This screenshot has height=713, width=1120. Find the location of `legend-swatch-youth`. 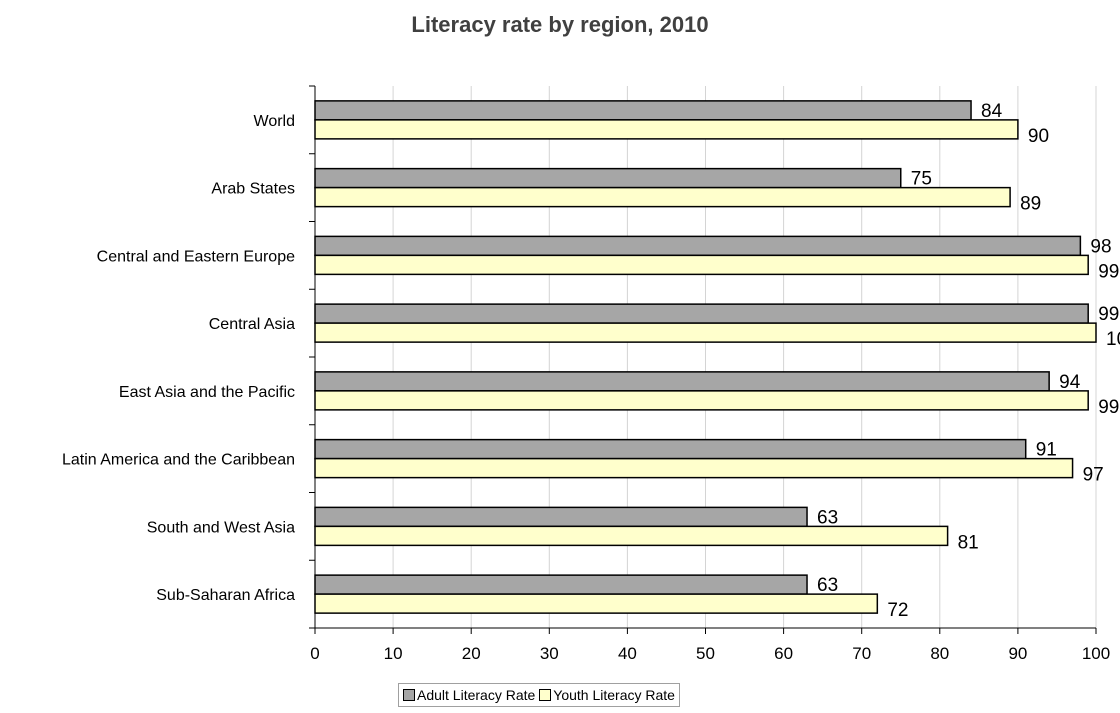

legend-swatch-youth is located at coordinates (545, 695).